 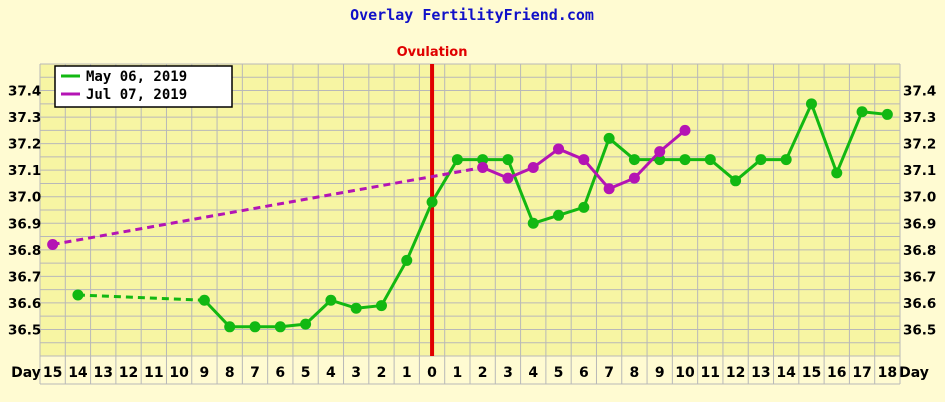 What do you see at coordinates (919, 277) in the screenshot?
I see `y-tick-label-right: 36.7` at bounding box center [919, 277].